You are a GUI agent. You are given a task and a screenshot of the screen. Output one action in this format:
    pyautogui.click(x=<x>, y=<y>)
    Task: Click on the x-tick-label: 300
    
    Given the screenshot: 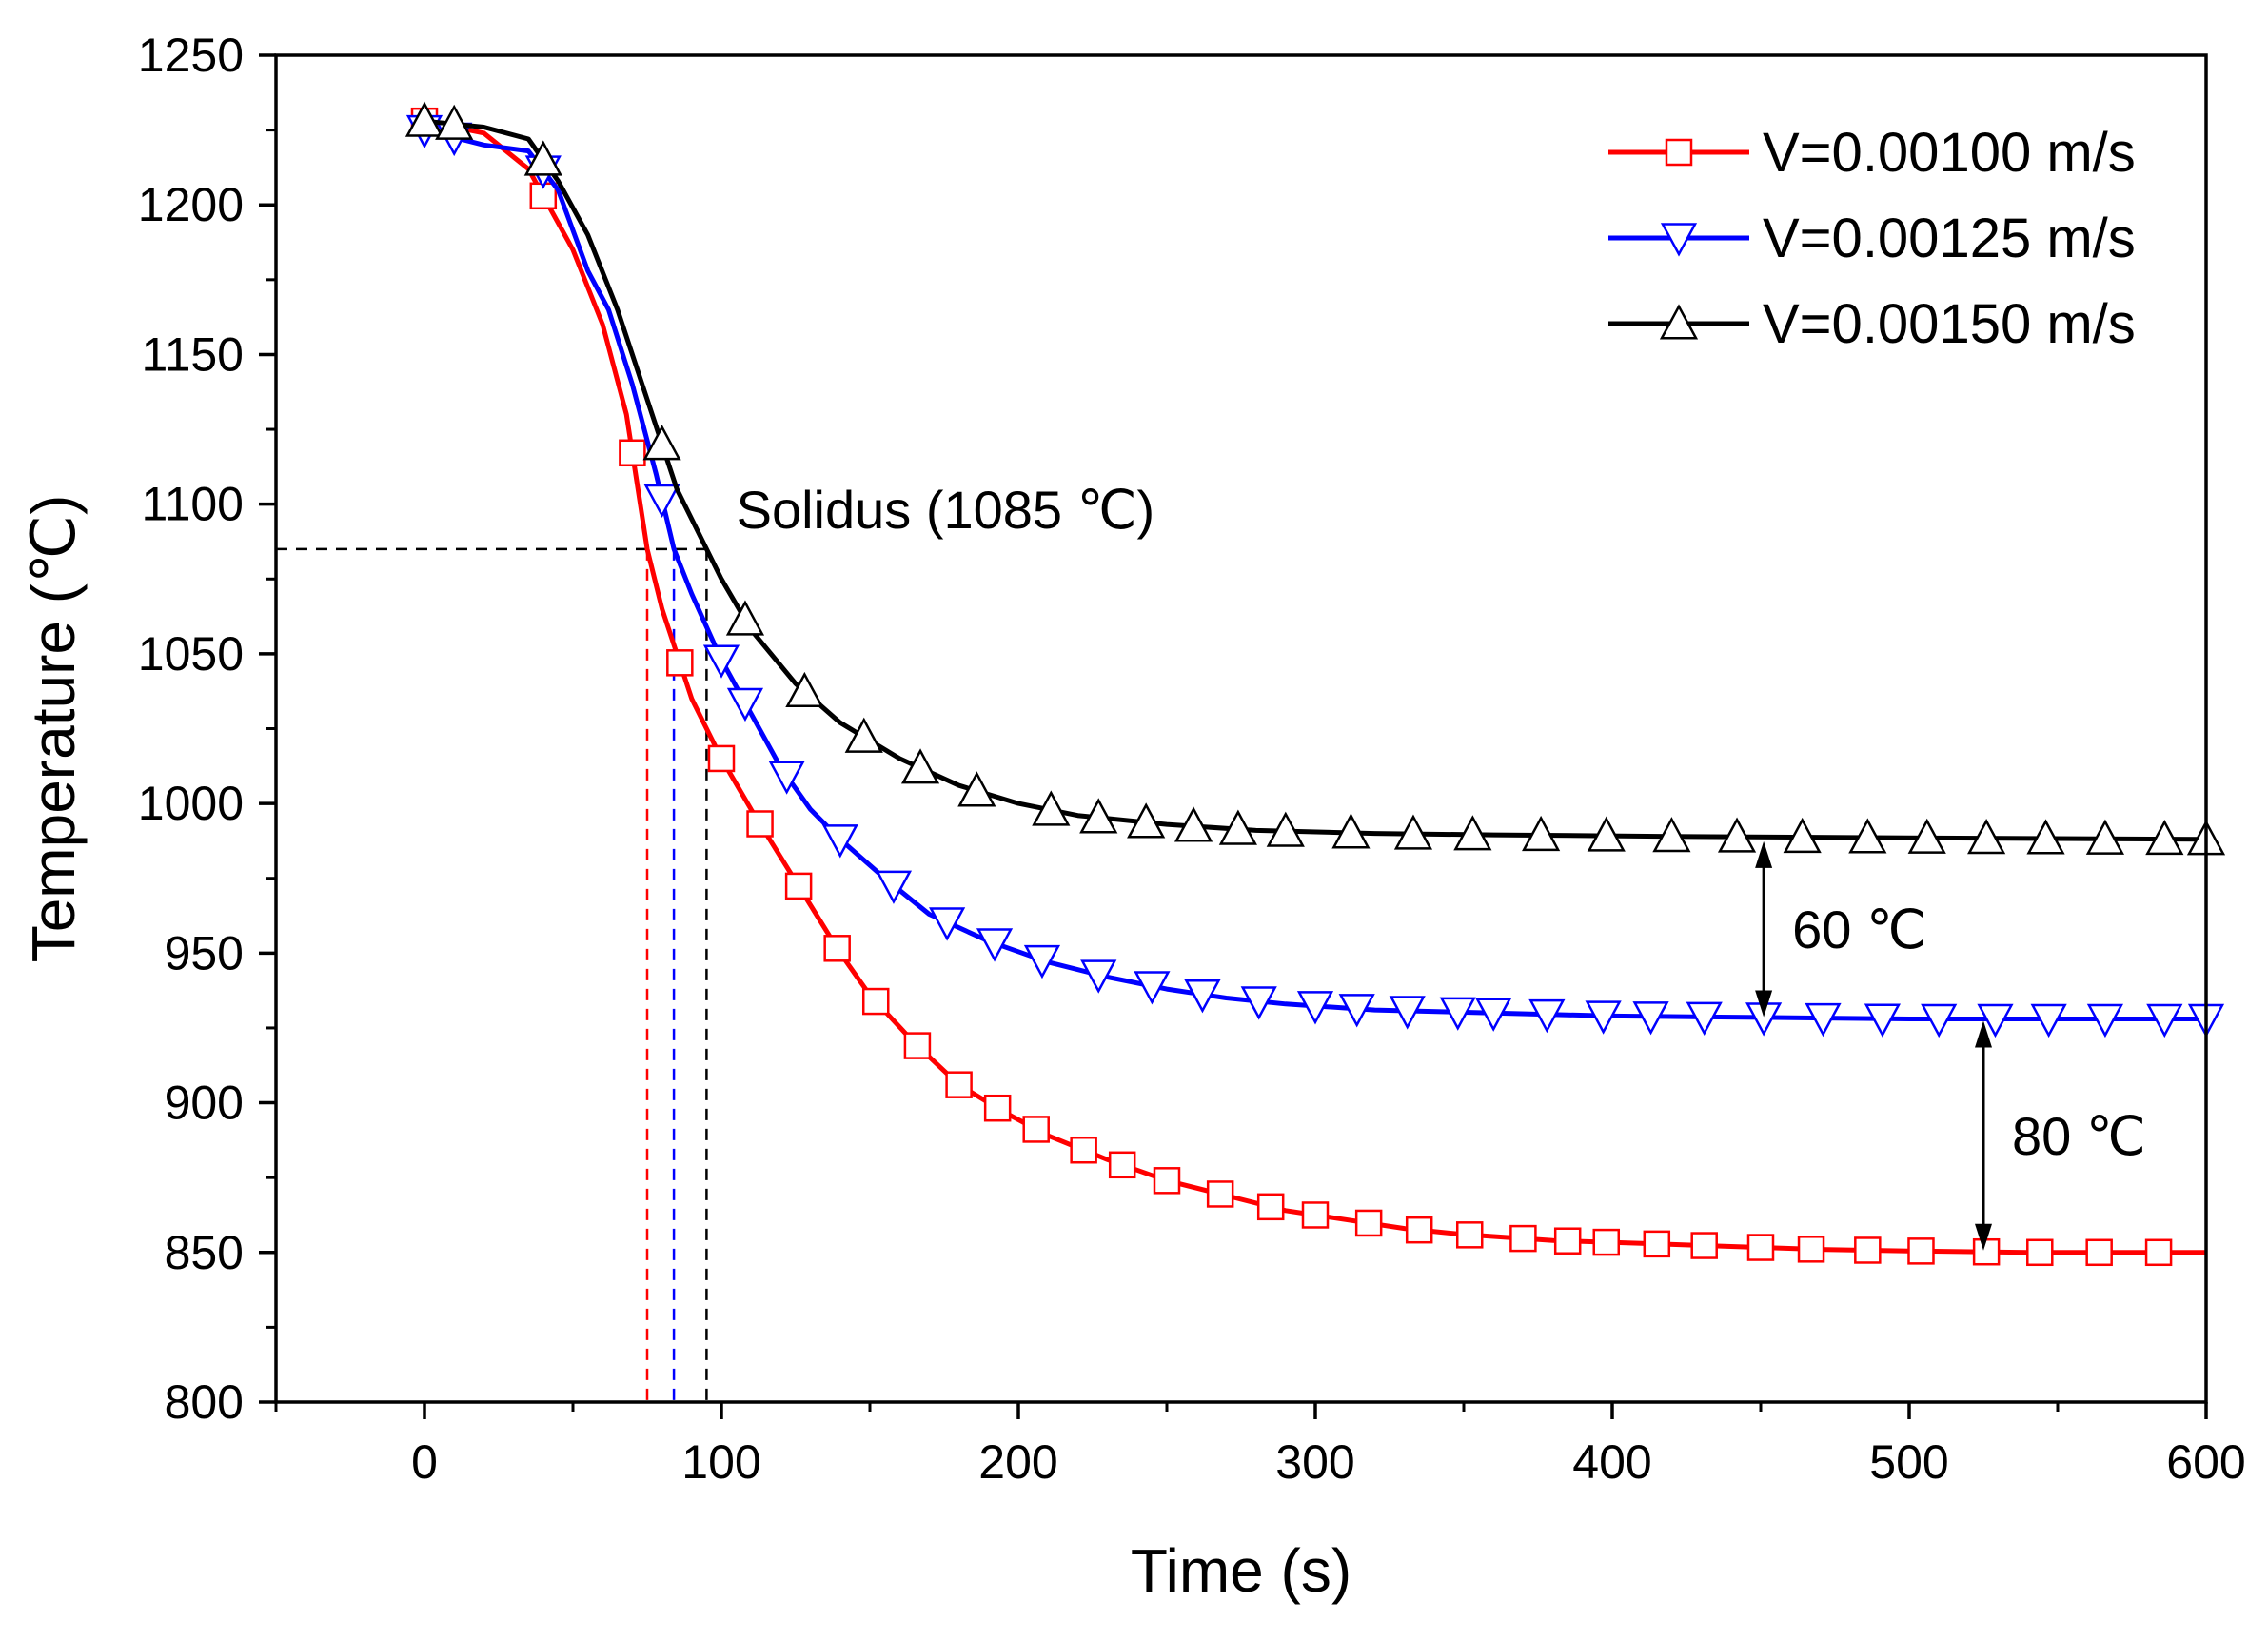 What is the action you would take?
    pyautogui.click(x=1314, y=1462)
    